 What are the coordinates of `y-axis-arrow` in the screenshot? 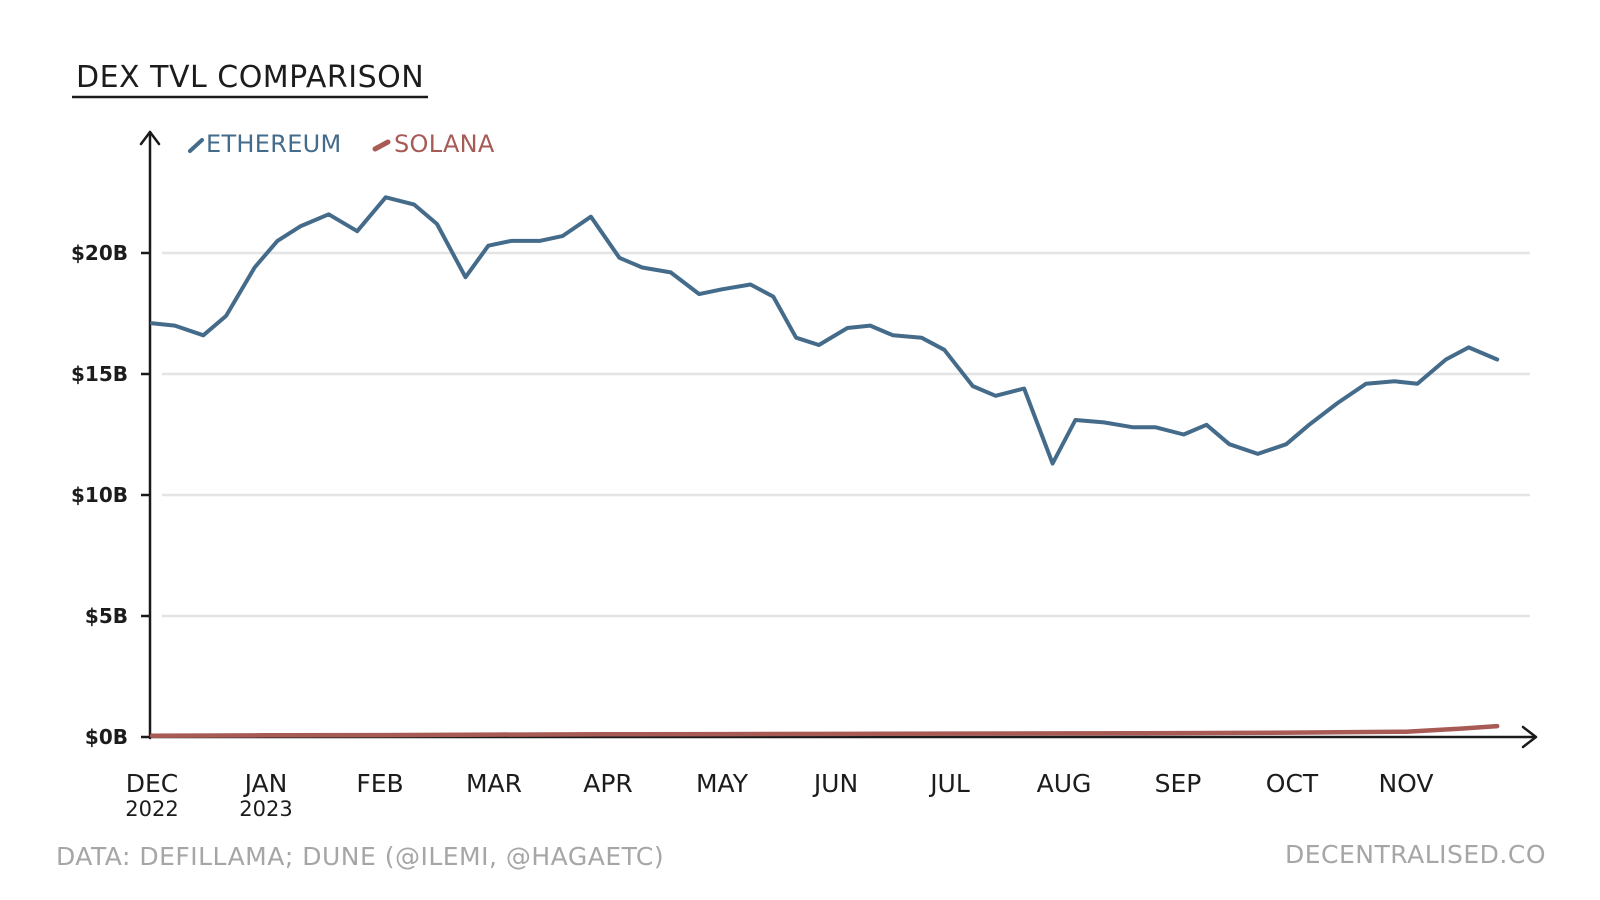 It's located at (150, 138).